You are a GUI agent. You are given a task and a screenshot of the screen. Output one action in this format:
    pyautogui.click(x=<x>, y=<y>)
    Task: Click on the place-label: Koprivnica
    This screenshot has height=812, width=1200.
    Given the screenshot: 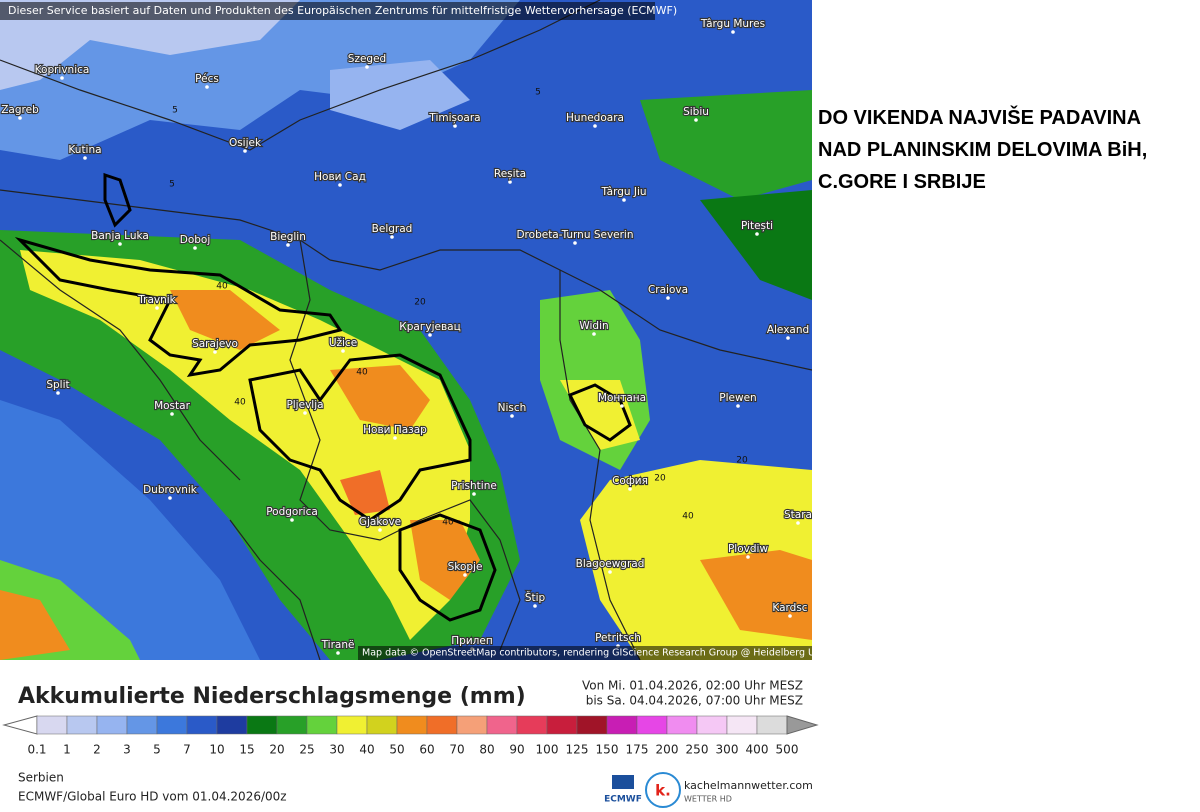 What is the action you would take?
    pyautogui.click(x=62, y=70)
    